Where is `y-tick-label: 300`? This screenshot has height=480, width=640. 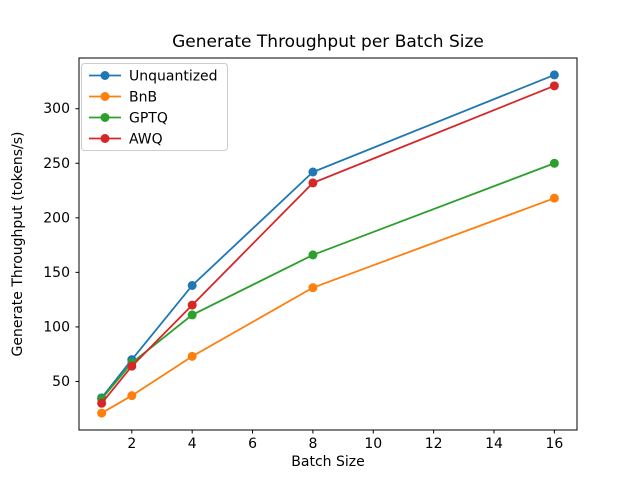
y-tick-label: 300 is located at coordinates (56, 109).